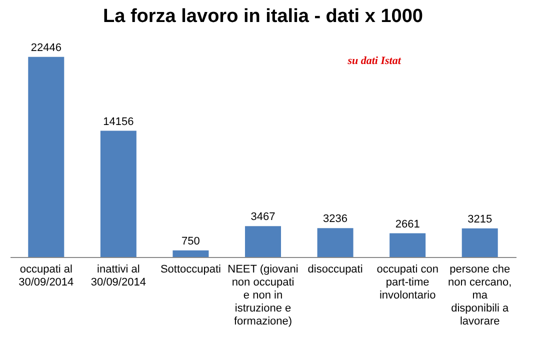 This screenshot has height=339, width=537. What do you see at coordinates (190, 270) in the screenshot?
I see `x-tick-label: Sottoccupati` at bounding box center [190, 270].